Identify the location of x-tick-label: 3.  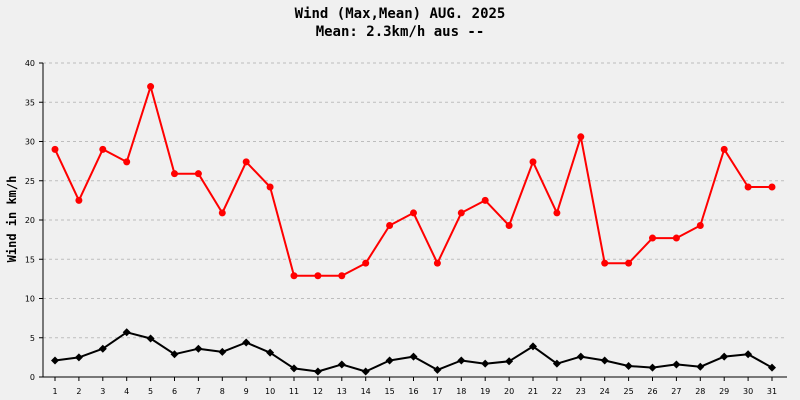
(102, 391).